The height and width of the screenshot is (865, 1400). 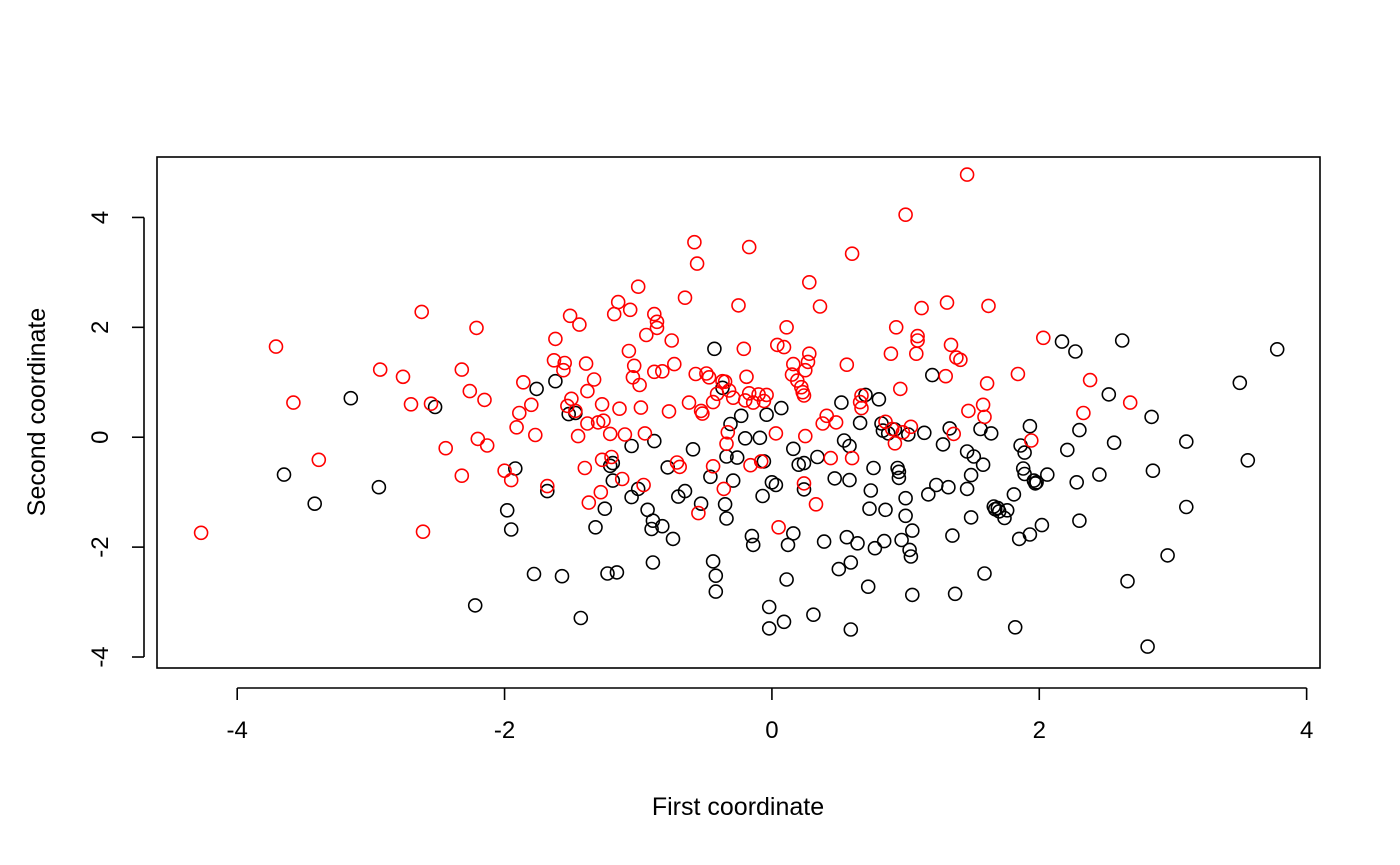 What do you see at coordinates (100, 327) in the screenshot?
I see `y-tick-label: 2` at bounding box center [100, 327].